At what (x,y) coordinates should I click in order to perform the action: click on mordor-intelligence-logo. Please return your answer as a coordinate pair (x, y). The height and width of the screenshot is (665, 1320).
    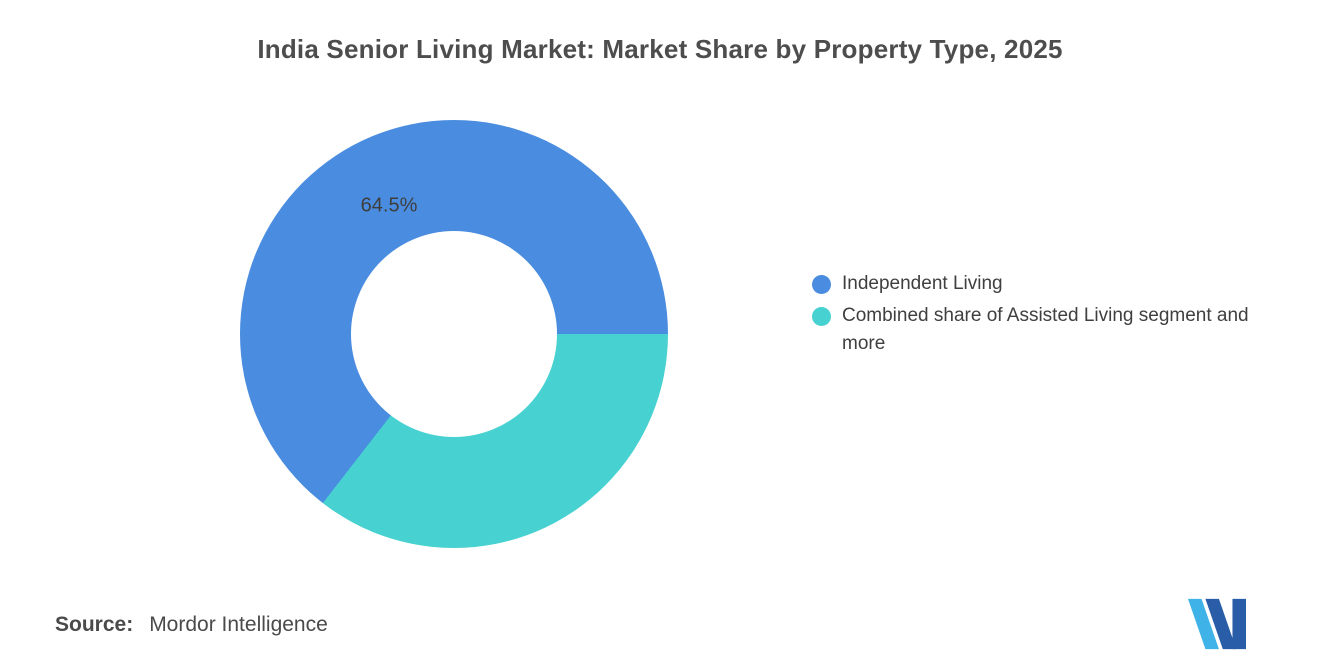
    Looking at the image, I should click on (1217, 624).